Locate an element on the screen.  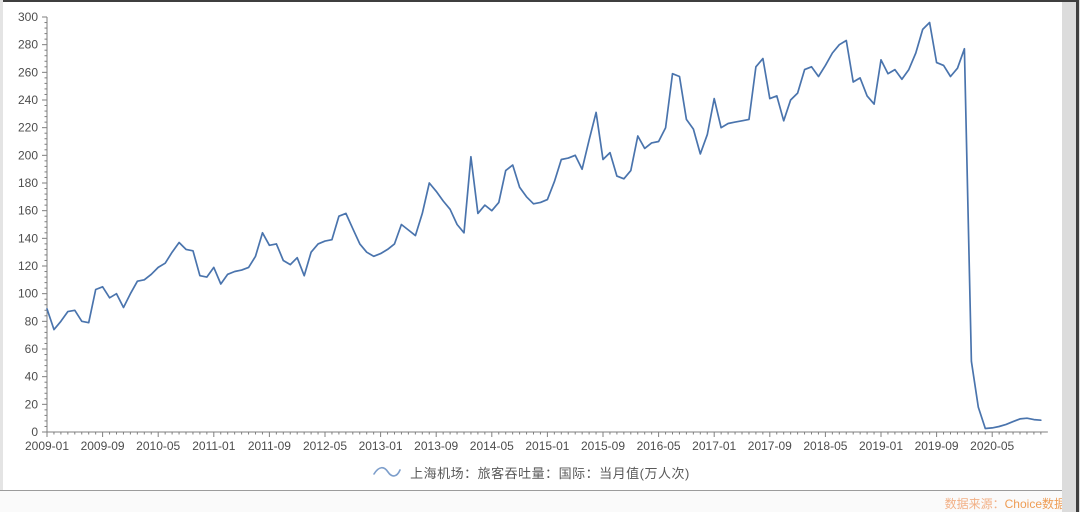
x-tick-label: 2013-09 is located at coordinates (436, 446).